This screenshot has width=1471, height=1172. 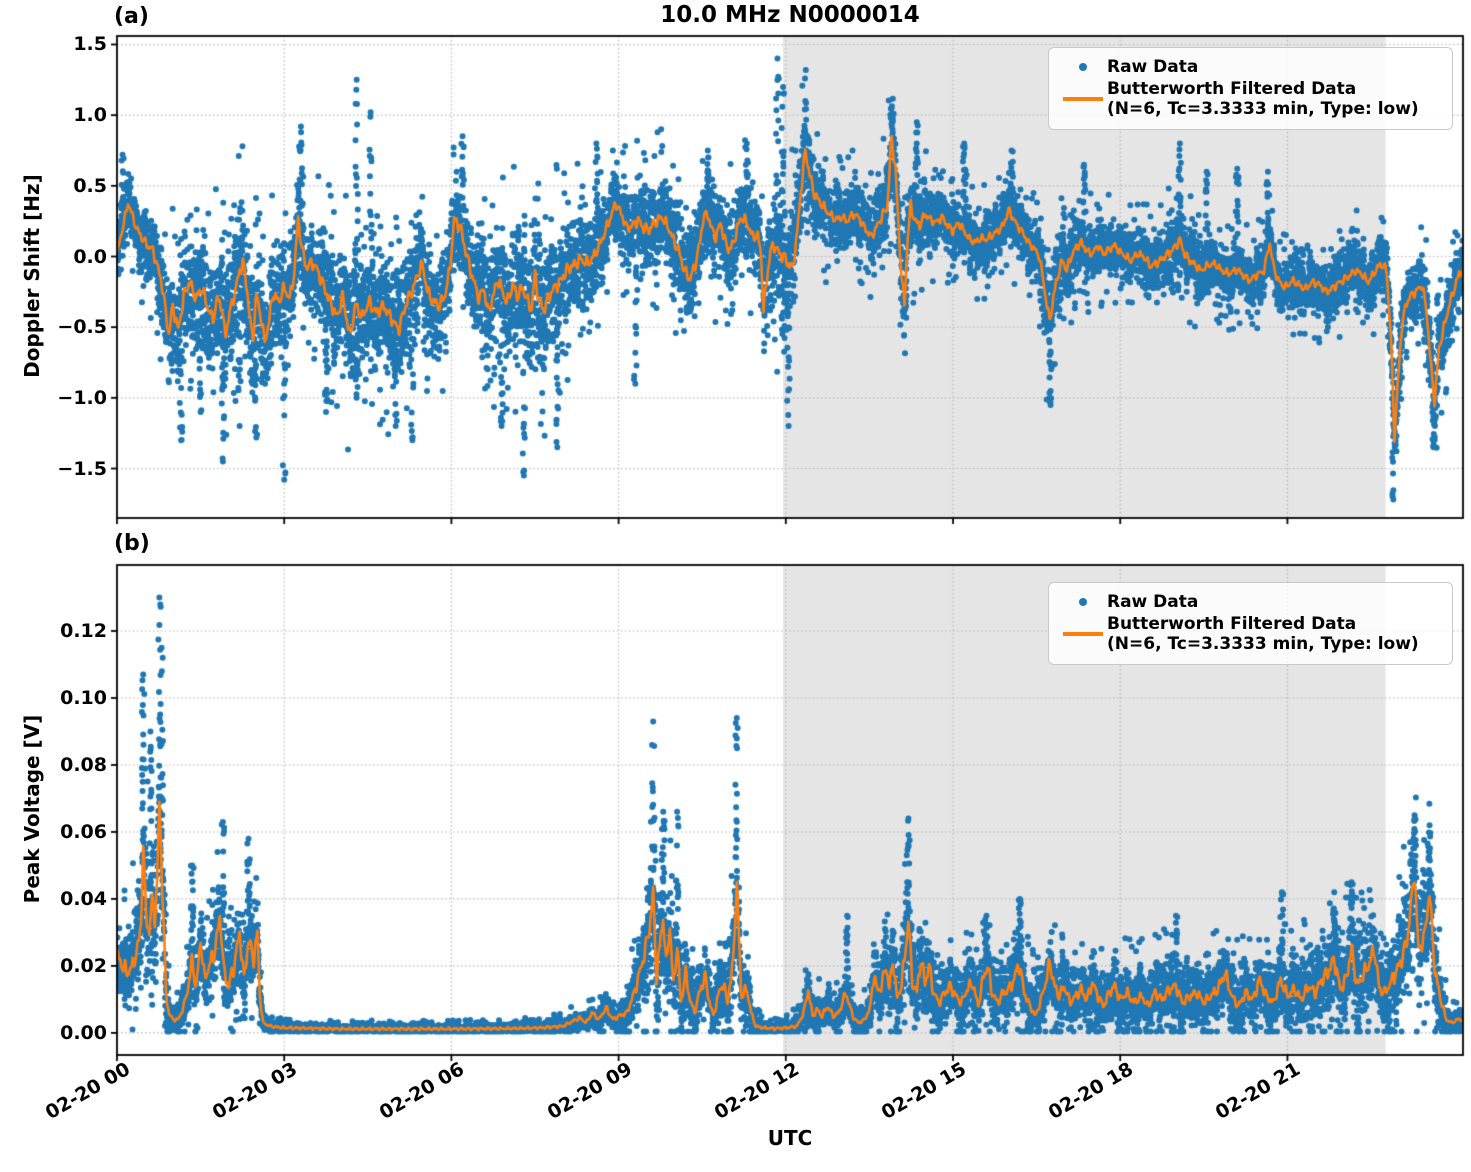 What do you see at coordinates (83, 630) in the screenshot?
I see `y-tick-label: 0.12` at bounding box center [83, 630].